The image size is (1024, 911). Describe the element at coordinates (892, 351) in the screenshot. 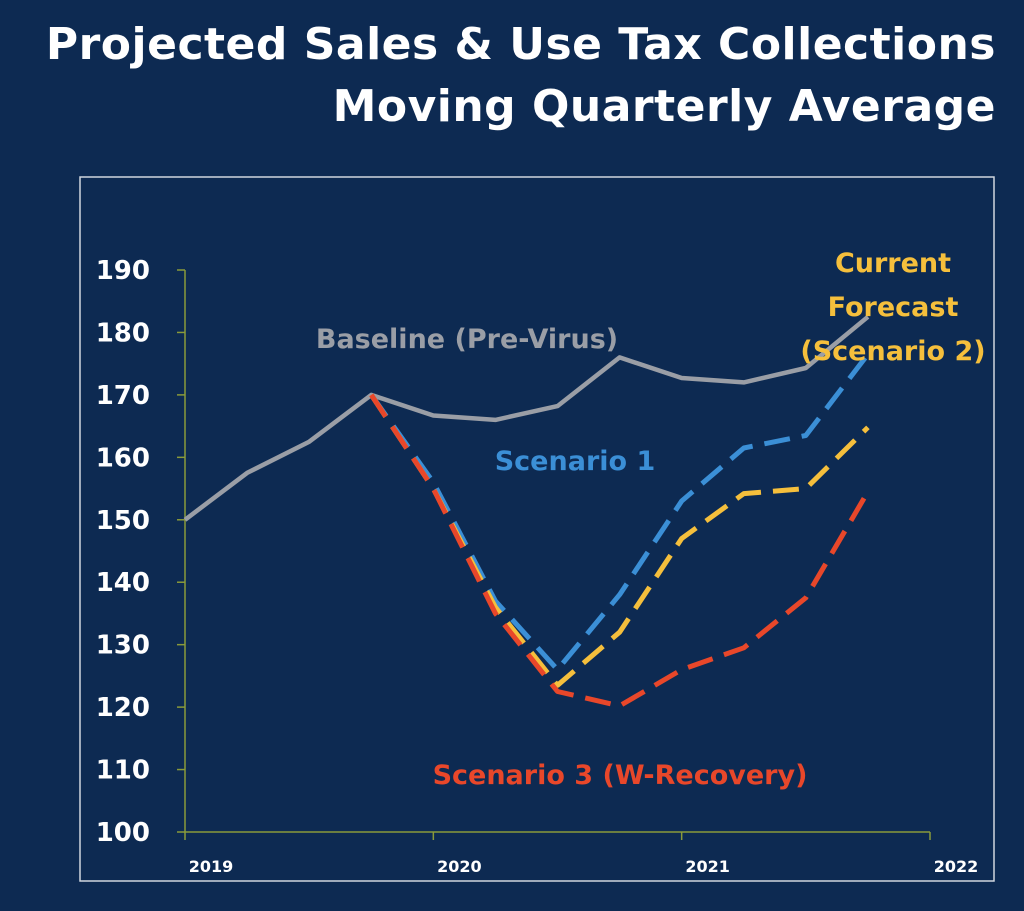

I see `annotation-line: (Scenario 2)` at that location.